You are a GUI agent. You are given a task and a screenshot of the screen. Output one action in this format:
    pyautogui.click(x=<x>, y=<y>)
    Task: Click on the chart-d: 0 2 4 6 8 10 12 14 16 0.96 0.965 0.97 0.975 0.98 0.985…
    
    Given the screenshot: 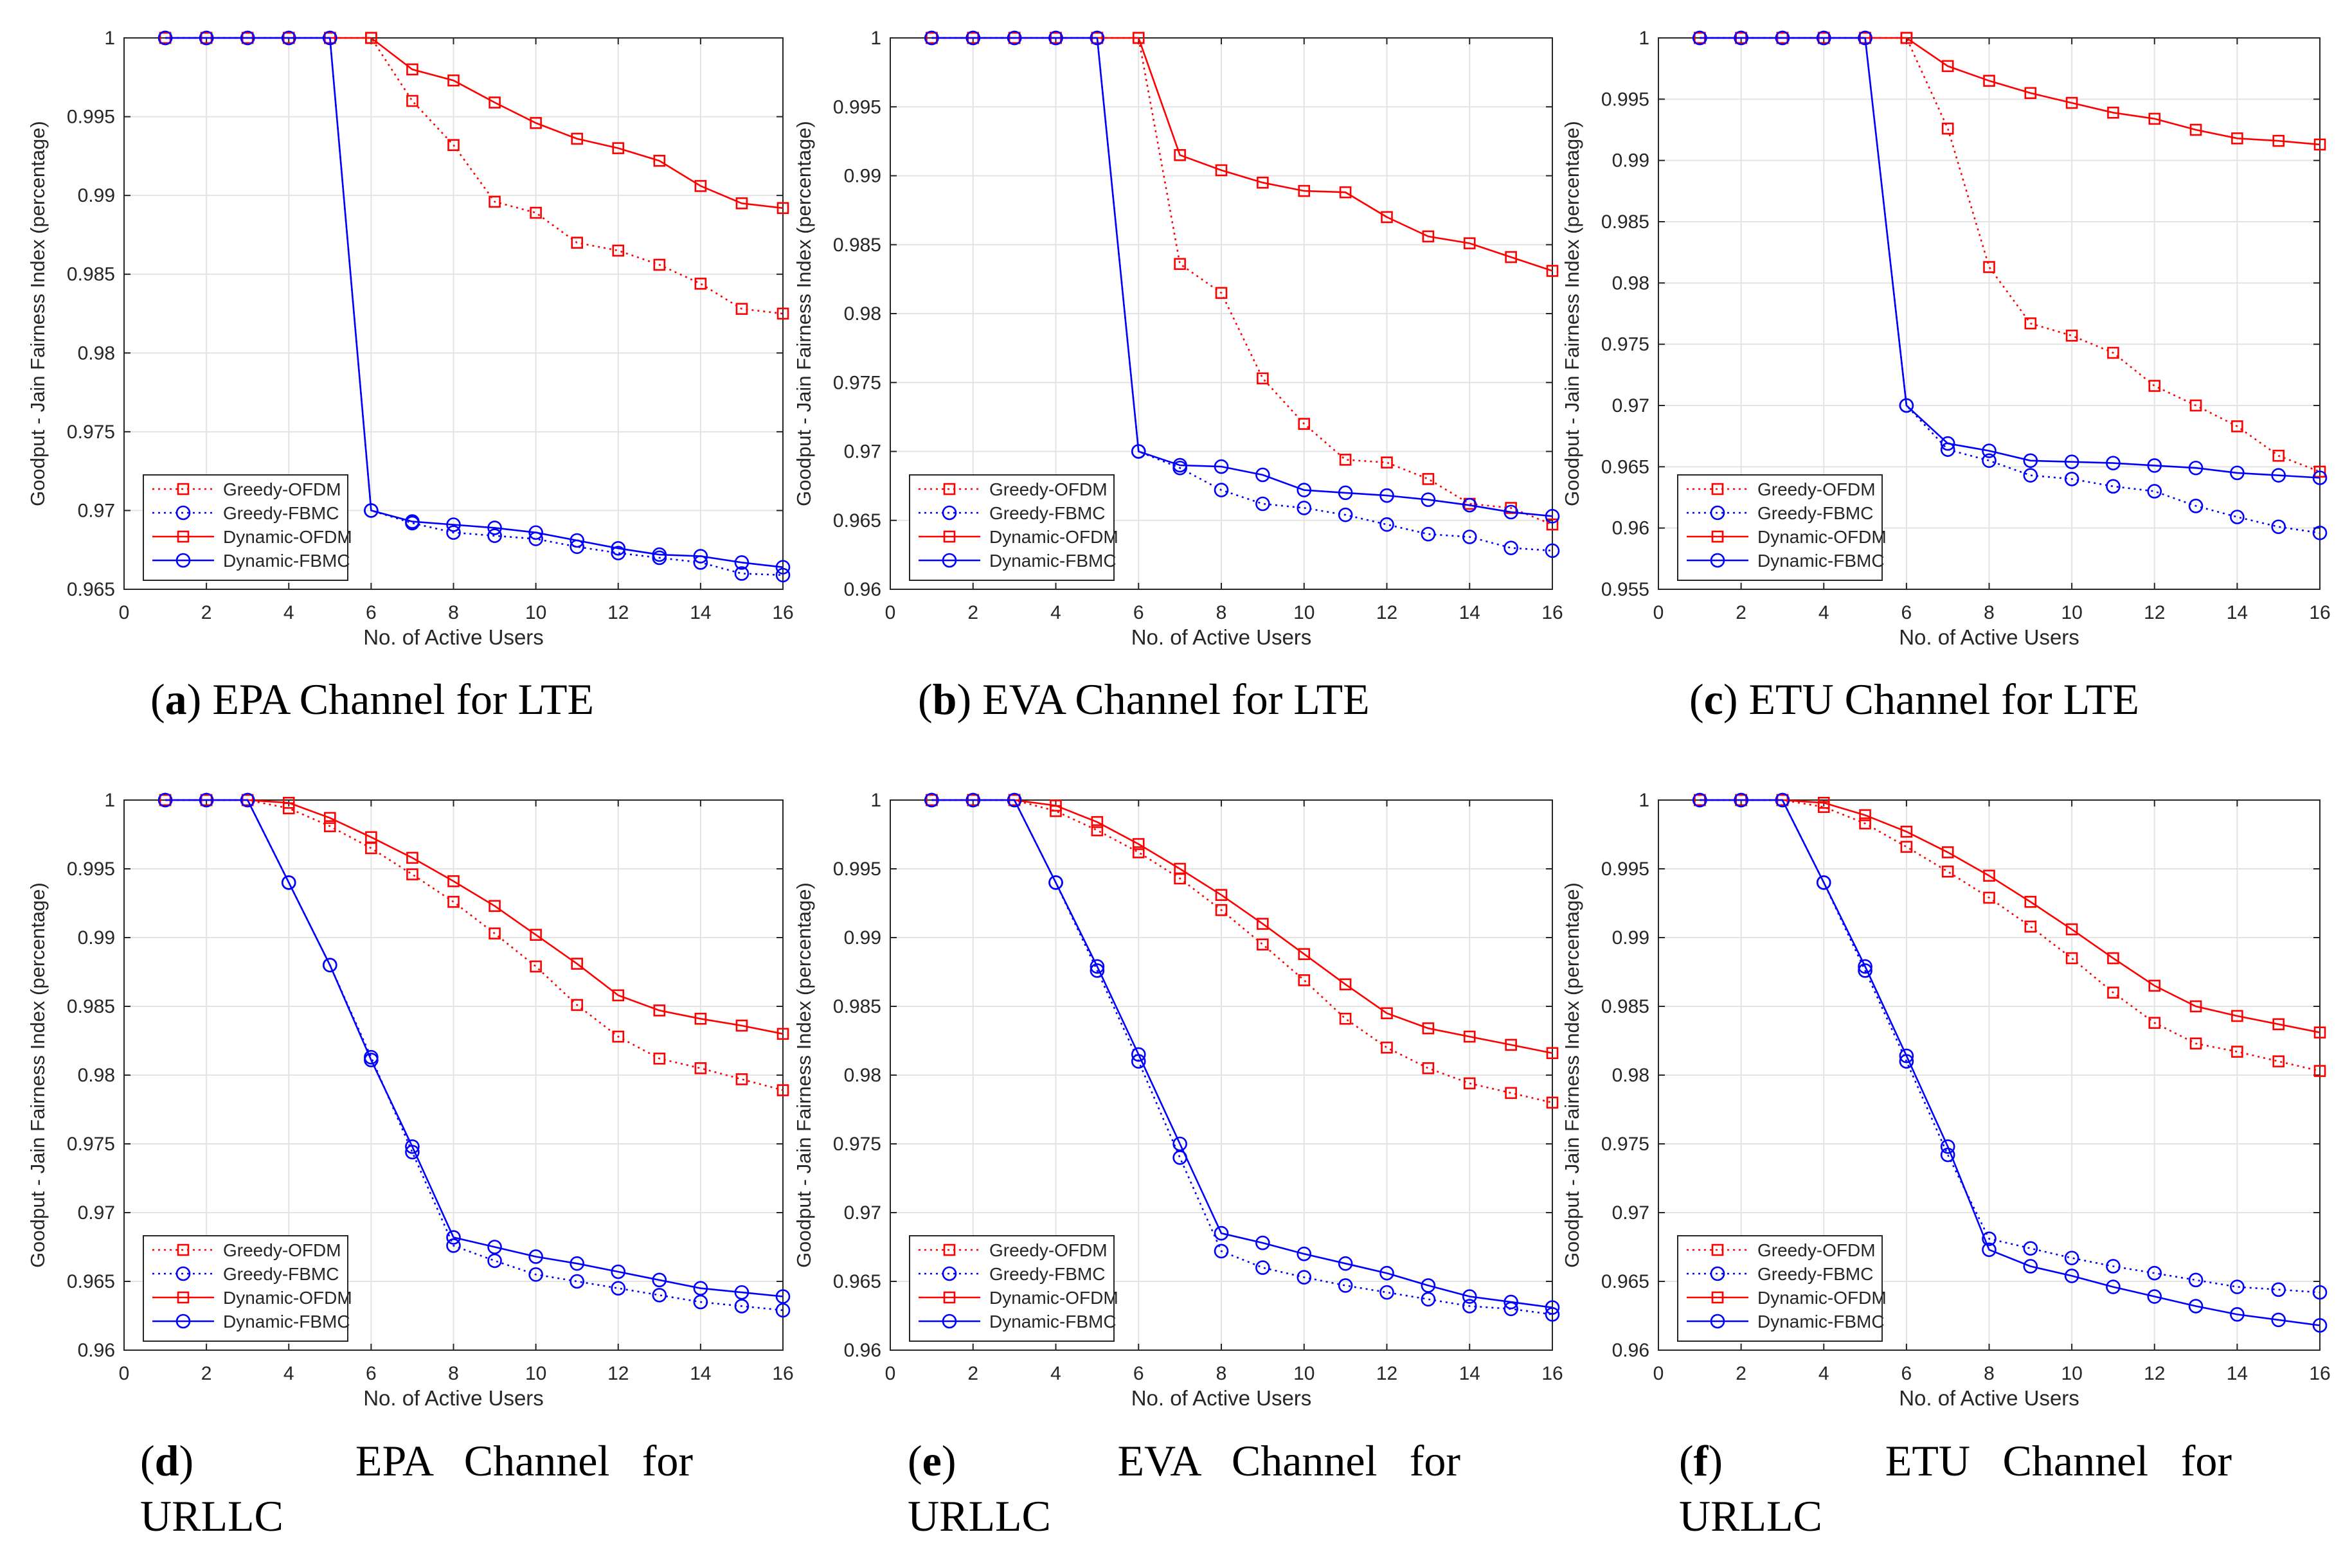 What is the action you would take?
    pyautogui.click(x=410, y=1100)
    